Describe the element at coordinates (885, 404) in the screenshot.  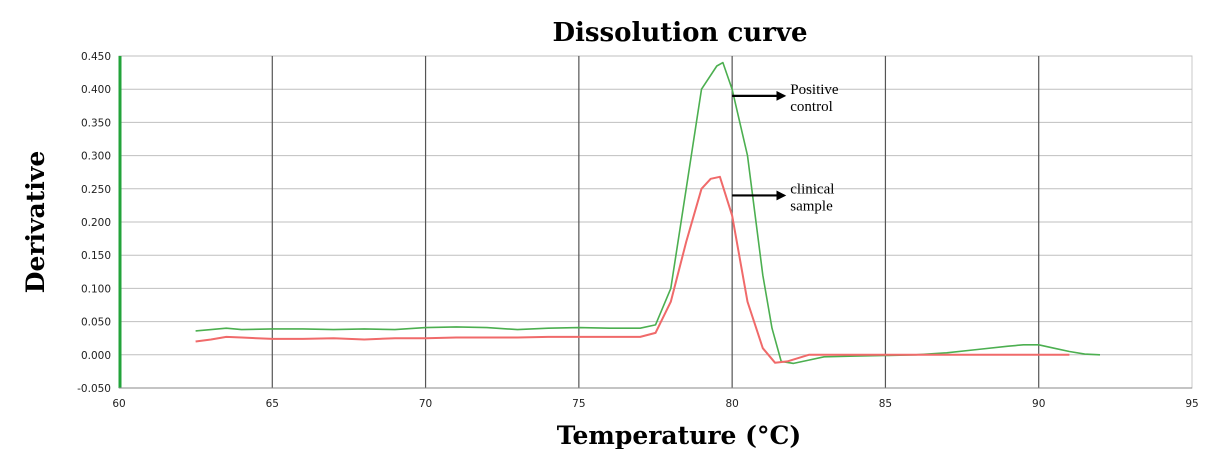
I see `x-tick-label: 85` at that location.